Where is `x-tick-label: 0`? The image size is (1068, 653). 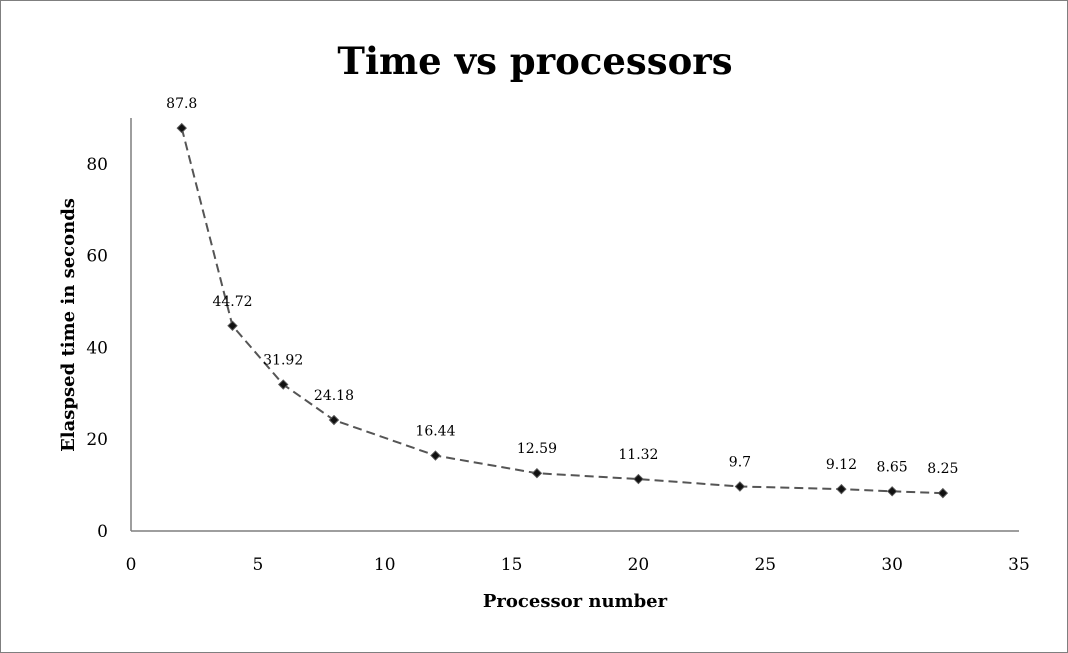
x-tick-label: 0 is located at coordinates (131, 565).